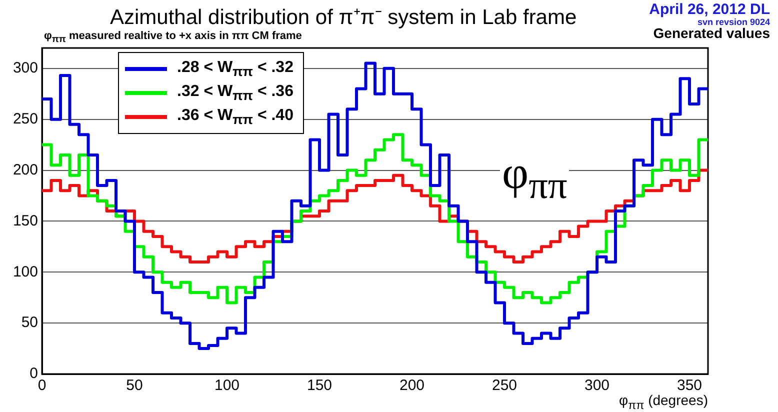  Describe the element at coordinates (173, 37) in the screenshot. I see `chart-subtitle: φ$_{ππ}$ measured realtive to +x axis in ππ CM frame` at that location.